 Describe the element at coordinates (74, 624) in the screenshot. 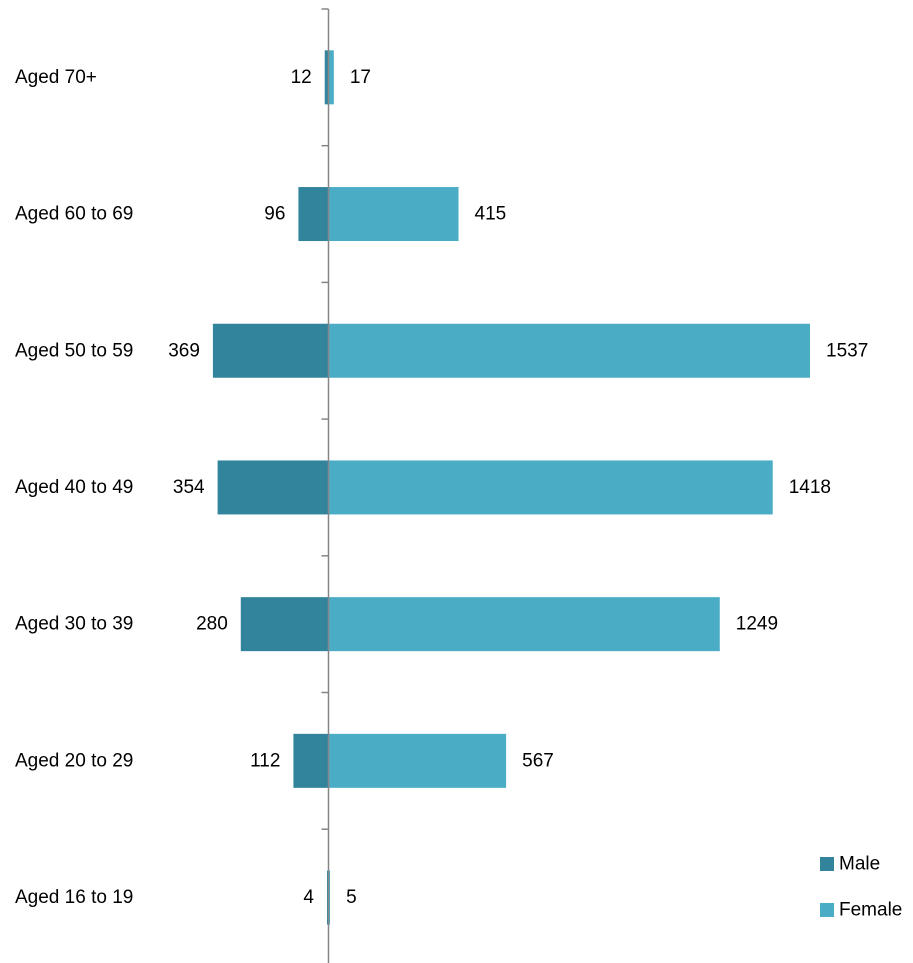

I see `category-label-aged-30-to-39: Aged 30 to 39` at that location.